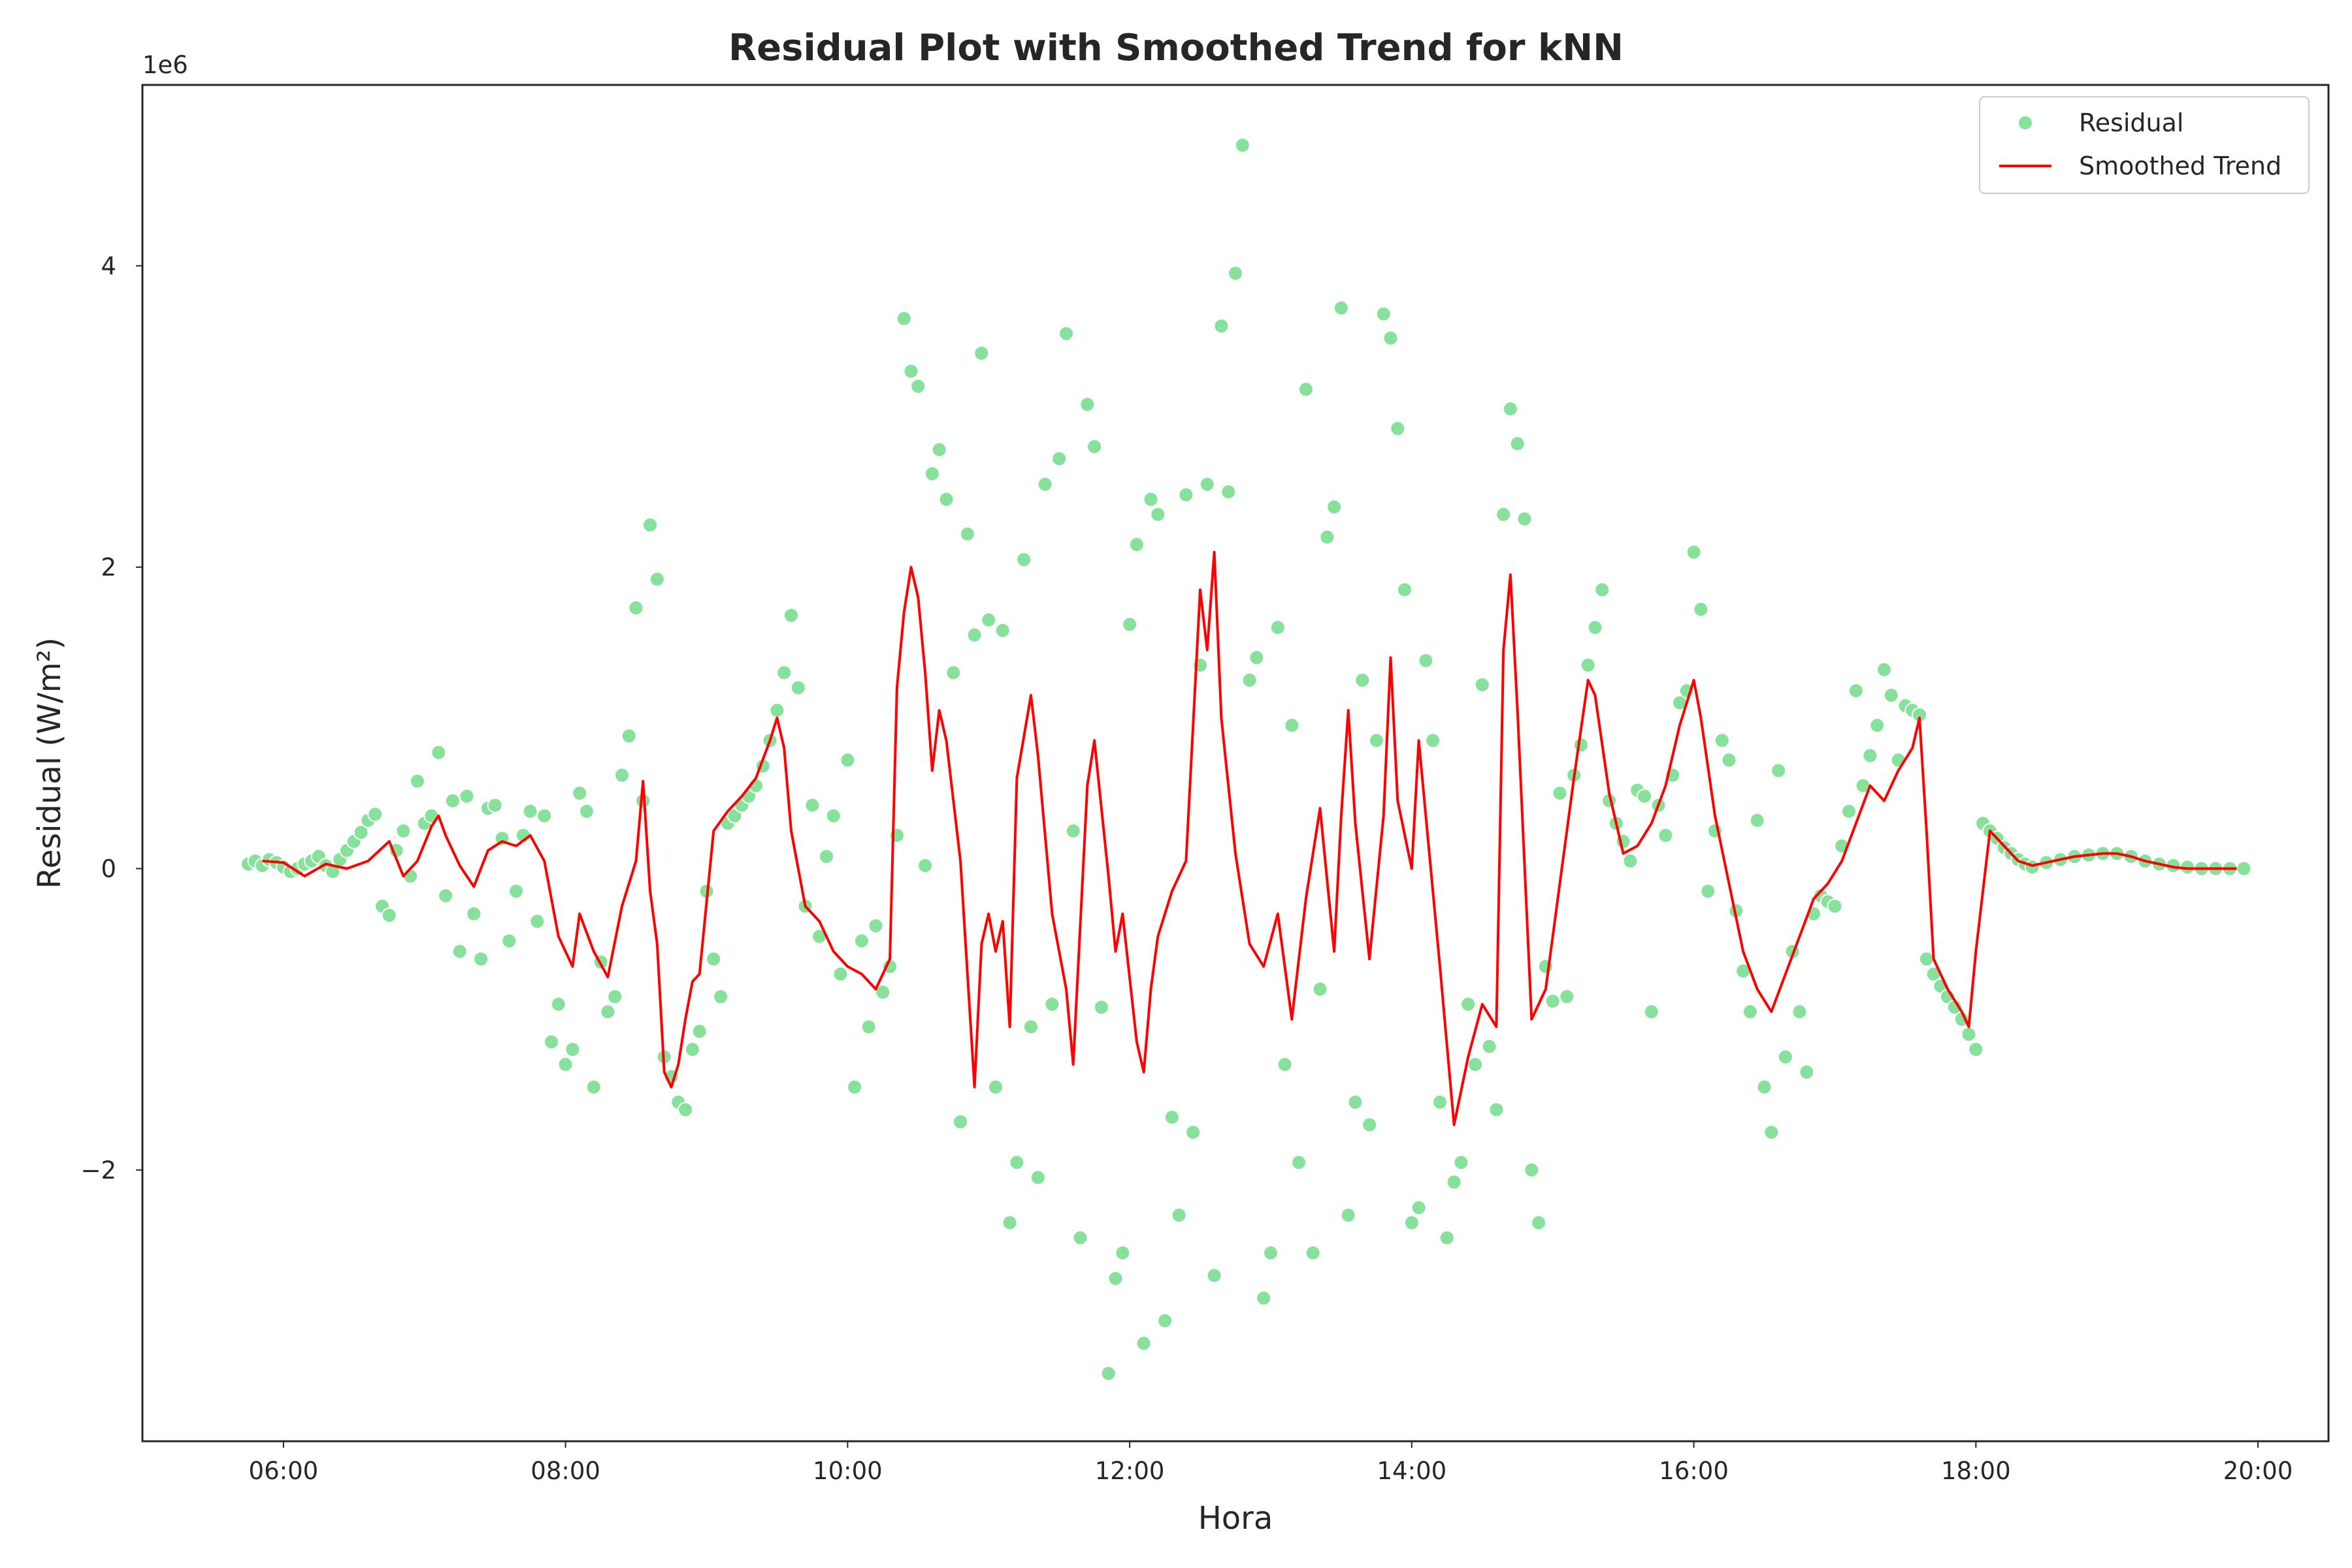 This screenshot has width=2352, height=1568. Describe the element at coordinates (2025, 123) in the screenshot. I see `legend-marker-residual` at that location.